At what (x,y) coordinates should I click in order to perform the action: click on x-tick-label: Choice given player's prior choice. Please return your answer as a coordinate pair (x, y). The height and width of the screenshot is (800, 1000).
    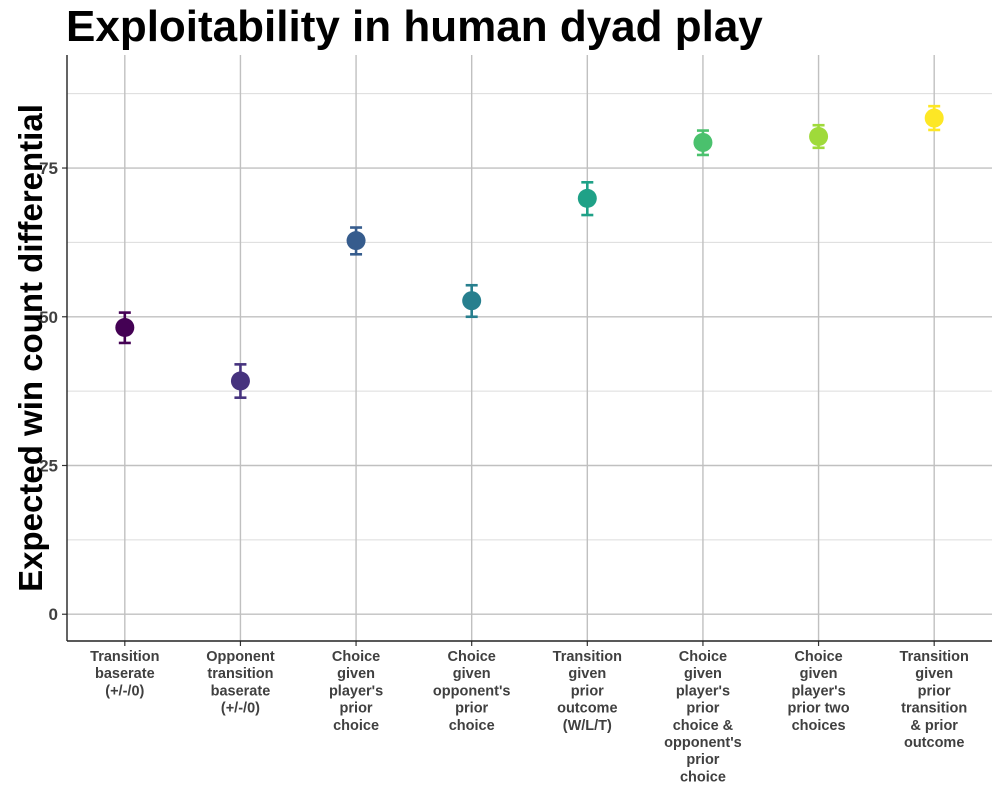
    Looking at the image, I should click on (356, 691).